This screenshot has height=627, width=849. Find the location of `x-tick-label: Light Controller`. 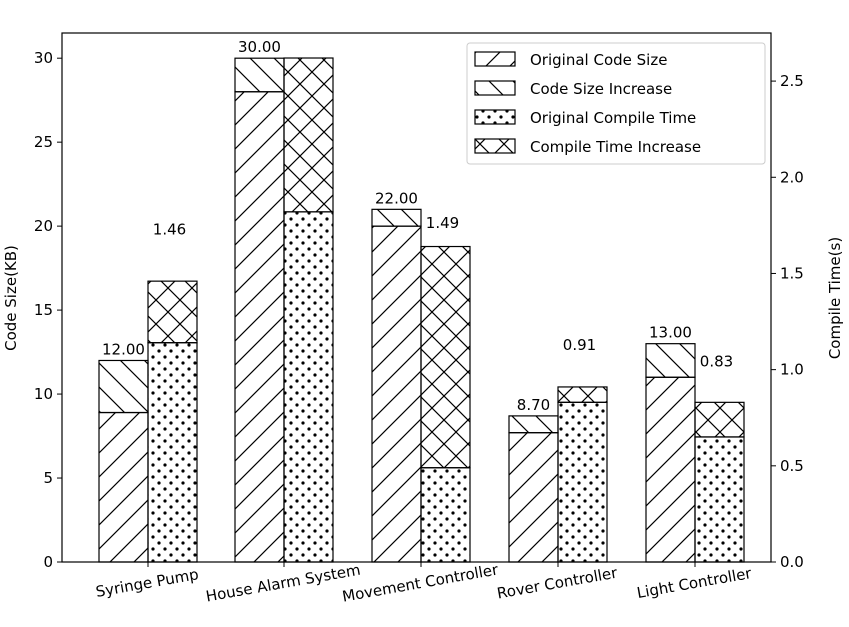

x-tick-label: Light Controller is located at coordinates (694, 583).